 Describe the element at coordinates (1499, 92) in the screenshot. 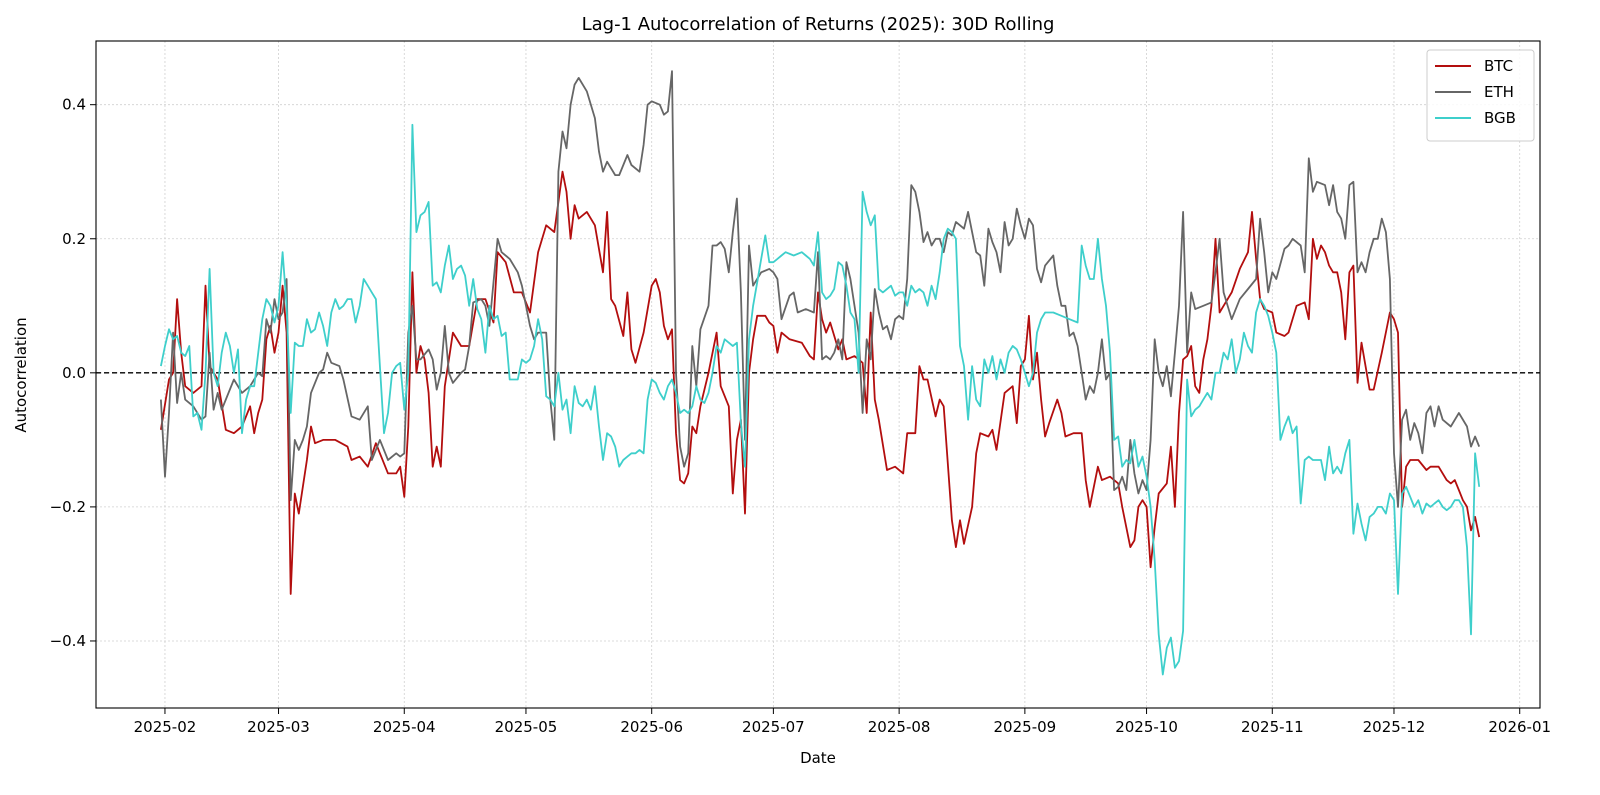

I see `legend-label-eth: ETH` at that location.